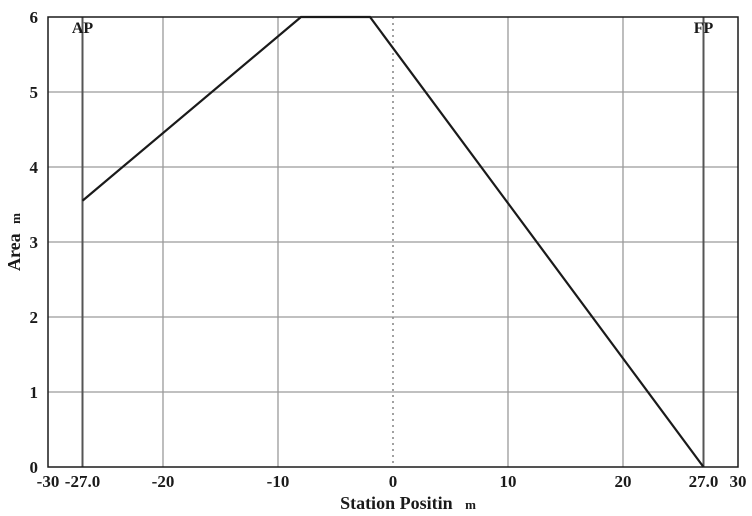 The width and height of the screenshot is (752, 516). I want to click on y-axis-title: Area m, so click(14, 242).